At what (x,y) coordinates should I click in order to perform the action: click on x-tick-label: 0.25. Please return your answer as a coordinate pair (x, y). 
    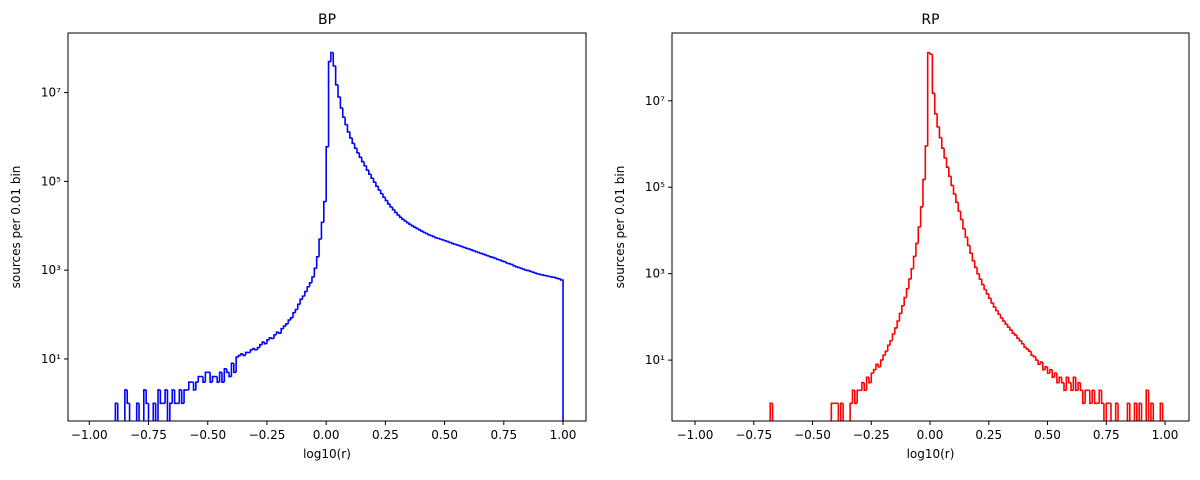
    Looking at the image, I should click on (988, 435).